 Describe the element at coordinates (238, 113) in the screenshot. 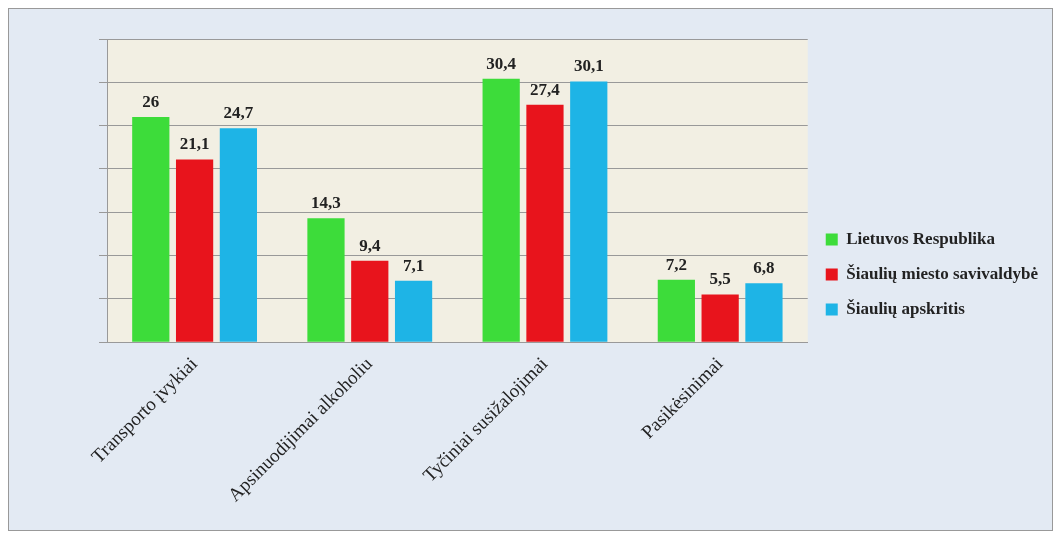

I see `data-label: 24,7` at that location.